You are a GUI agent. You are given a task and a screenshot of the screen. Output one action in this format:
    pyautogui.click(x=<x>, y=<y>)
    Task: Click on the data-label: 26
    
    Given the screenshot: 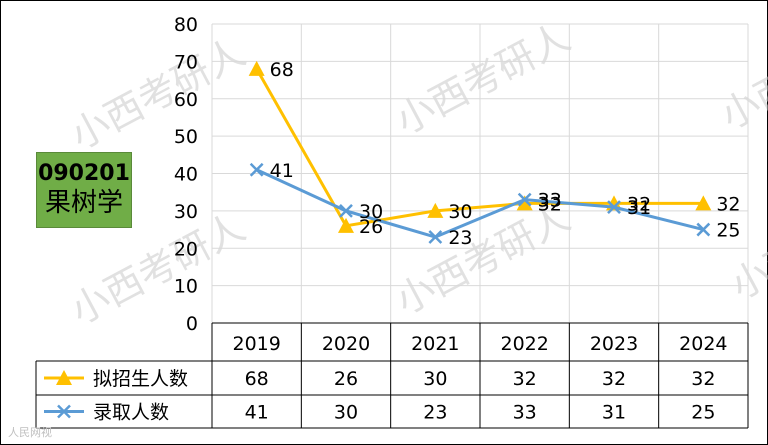 What is the action you would take?
    pyautogui.click(x=371, y=227)
    